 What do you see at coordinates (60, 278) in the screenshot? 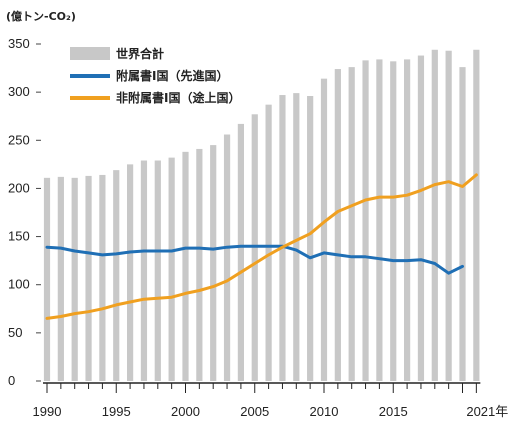
I see `bar-1991` at bounding box center [60, 278].